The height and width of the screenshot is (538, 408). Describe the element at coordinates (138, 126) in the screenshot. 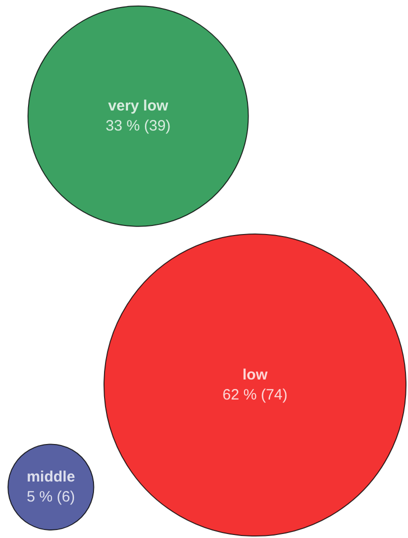

I see `data-label: 33 % (39)` at that location.